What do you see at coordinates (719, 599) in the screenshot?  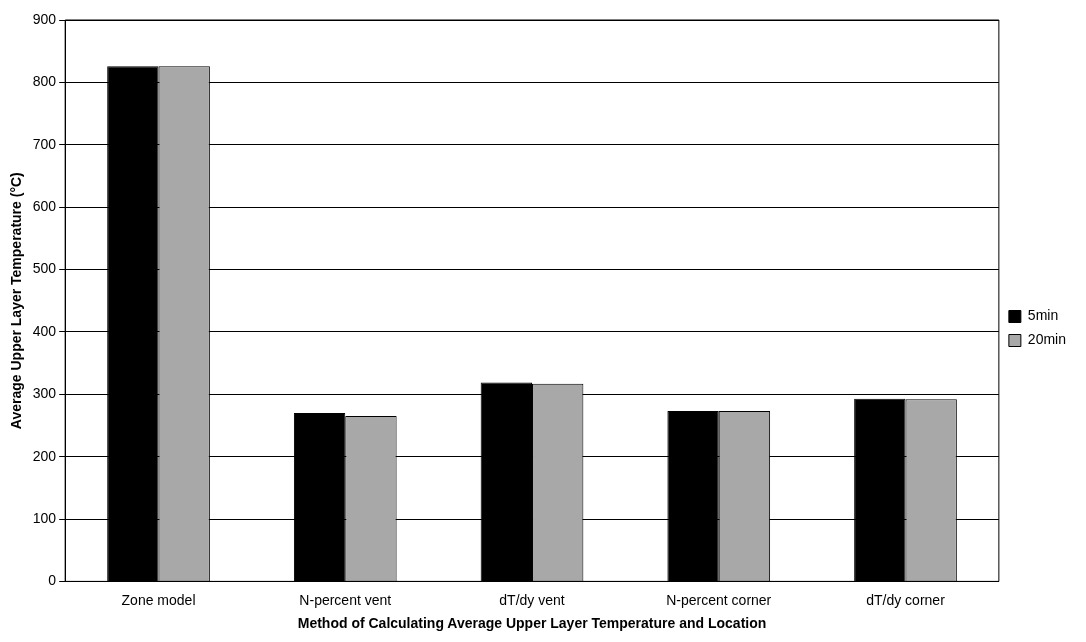 I see `x-tick-label: N-percent corner` at bounding box center [719, 599].